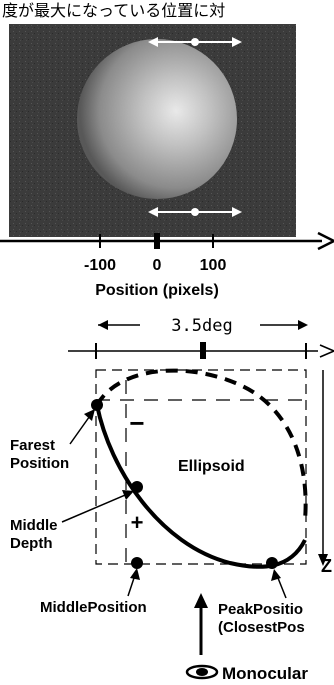 Image resolution: width=334 pixels, height=685 pixels. What do you see at coordinates (167, 265) in the screenshot?
I see `position-axis: -100 0 100 Position (pixels)` at bounding box center [167, 265].